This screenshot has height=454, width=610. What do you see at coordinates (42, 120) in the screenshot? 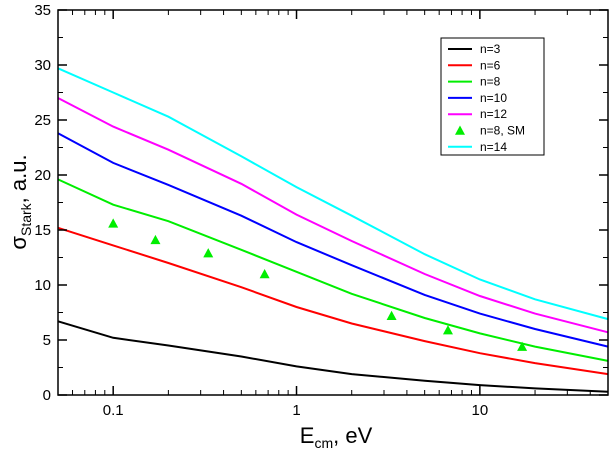
I see `y-tick-label: 25` at bounding box center [42, 120].